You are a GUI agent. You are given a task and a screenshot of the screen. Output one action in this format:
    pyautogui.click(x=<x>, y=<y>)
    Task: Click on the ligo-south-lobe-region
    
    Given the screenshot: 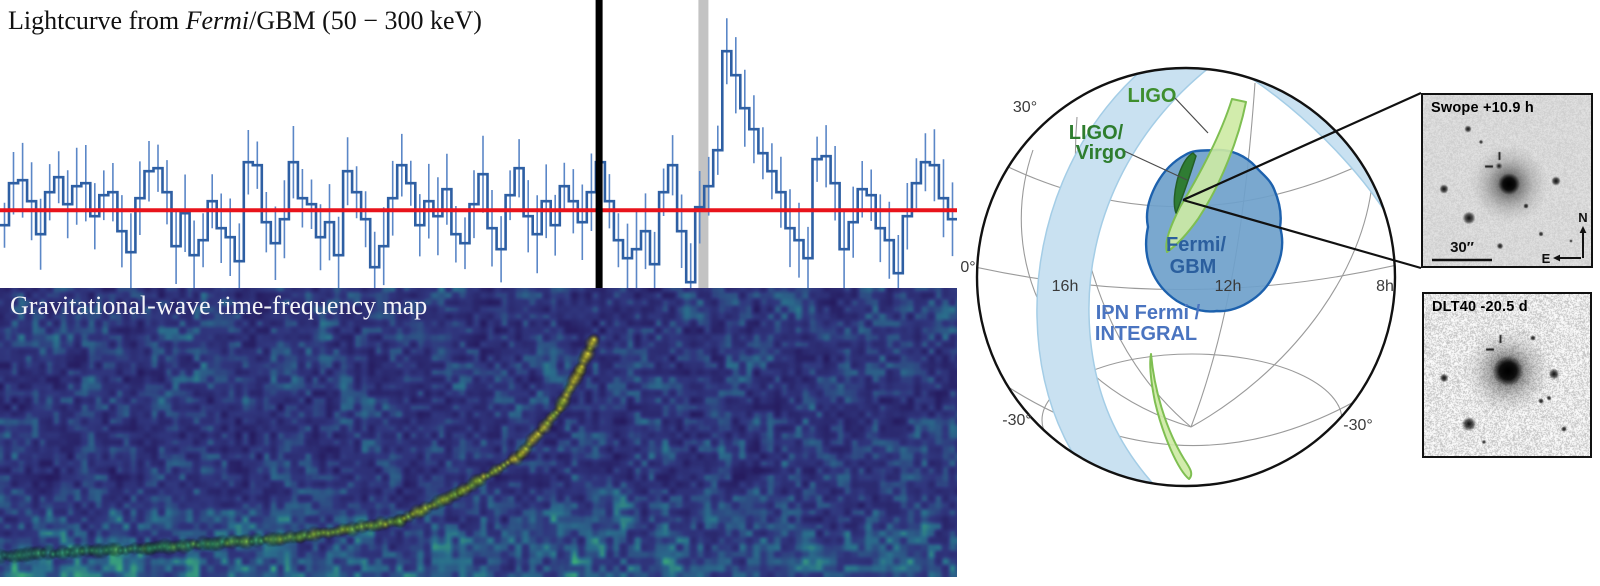 What is the action you would take?
    pyautogui.click(x=1171, y=416)
    